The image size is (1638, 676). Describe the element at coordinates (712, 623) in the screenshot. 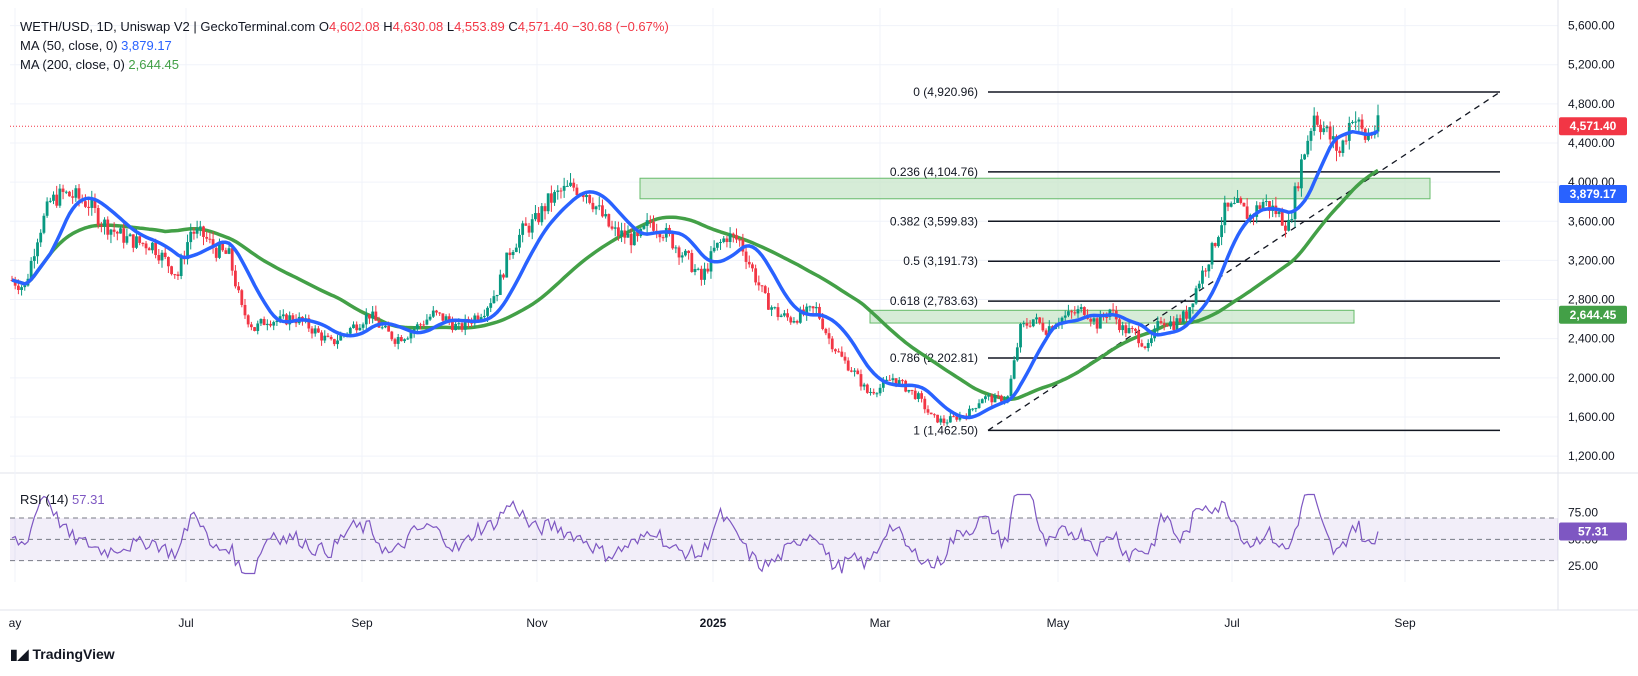

I see `time-axis: ay Jul Sep Nov 2025 Mar May Jul Sep` at that location.